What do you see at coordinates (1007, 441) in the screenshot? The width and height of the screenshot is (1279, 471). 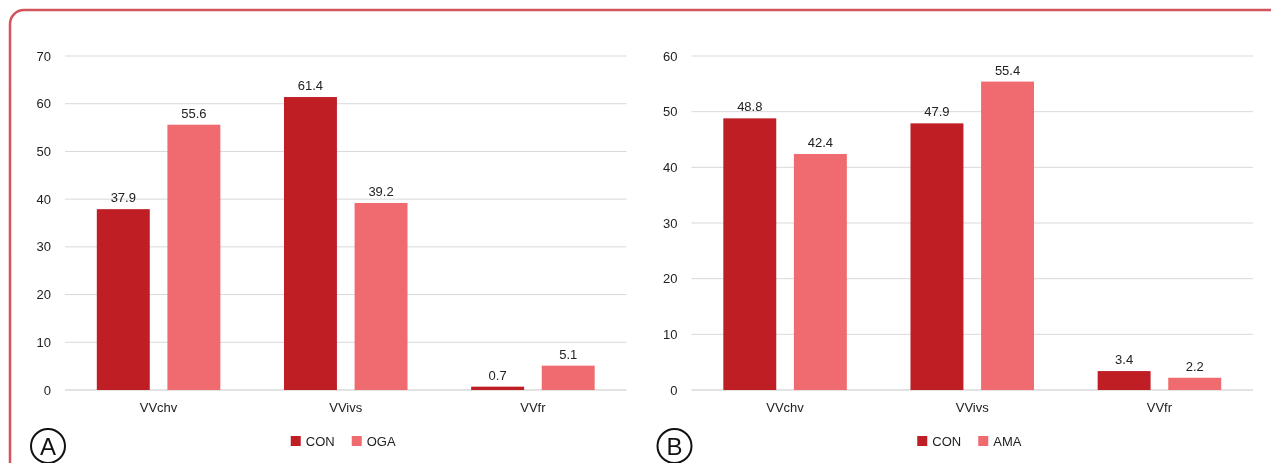 I see `legend-label: AMA` at bounding box center [1007, 441].